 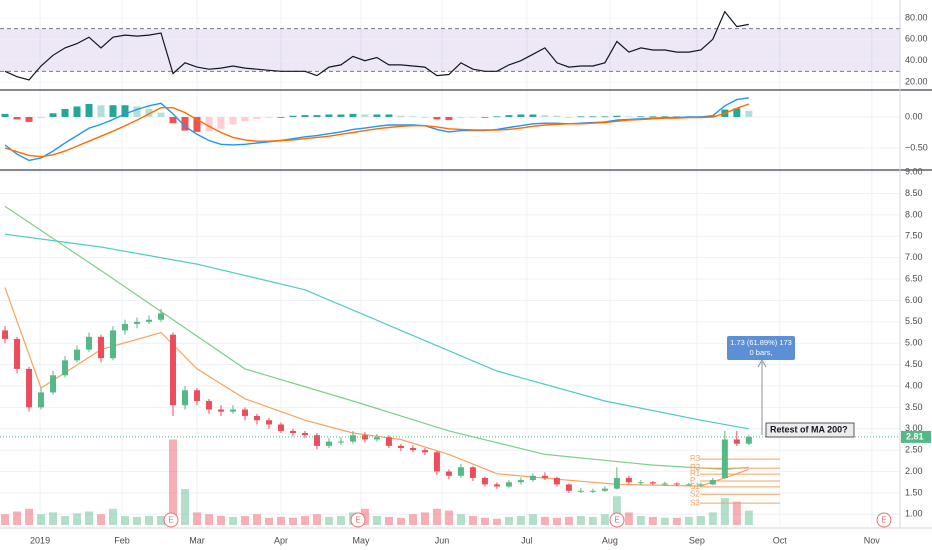 I want to click on rsi-band, so click(x=450, y=50).